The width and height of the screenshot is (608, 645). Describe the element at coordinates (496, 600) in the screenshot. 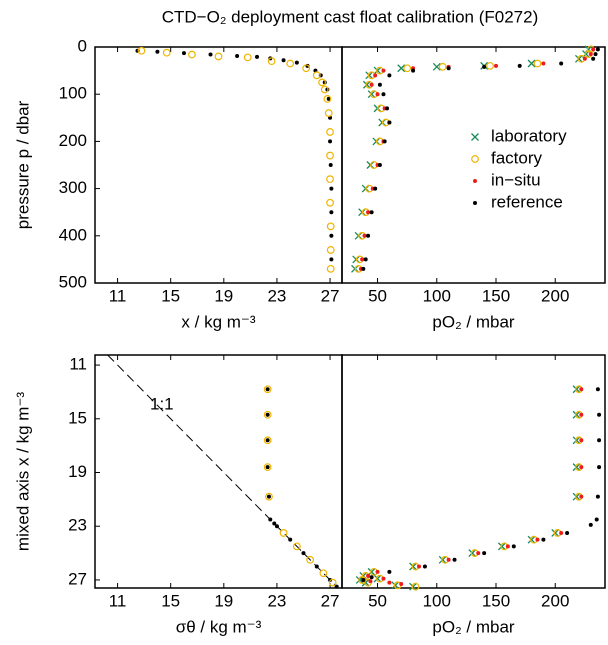

I see `x-tick-label: 150` at that location.